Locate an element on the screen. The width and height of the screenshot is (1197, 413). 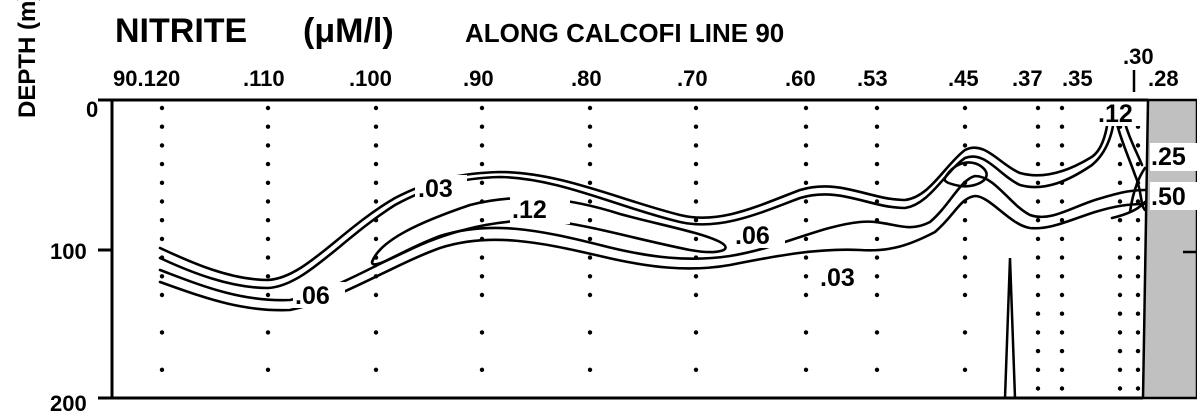
station-label: .45 is located at coordinates (963, 78).